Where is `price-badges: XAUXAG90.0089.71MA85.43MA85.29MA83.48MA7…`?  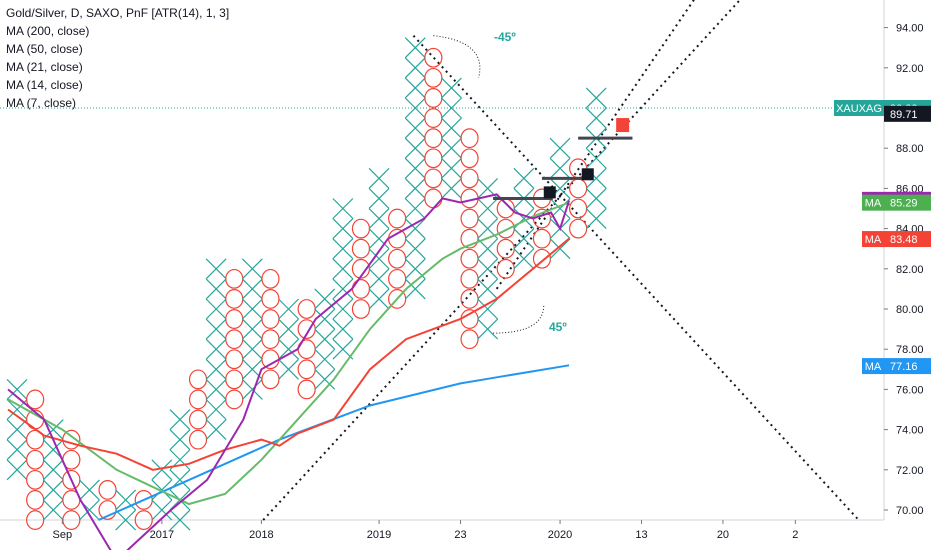
price-badges: XAUXAG90.0089.71MA85.43MA85.29MA83.48MA7… is located at coordinates (882, 237).